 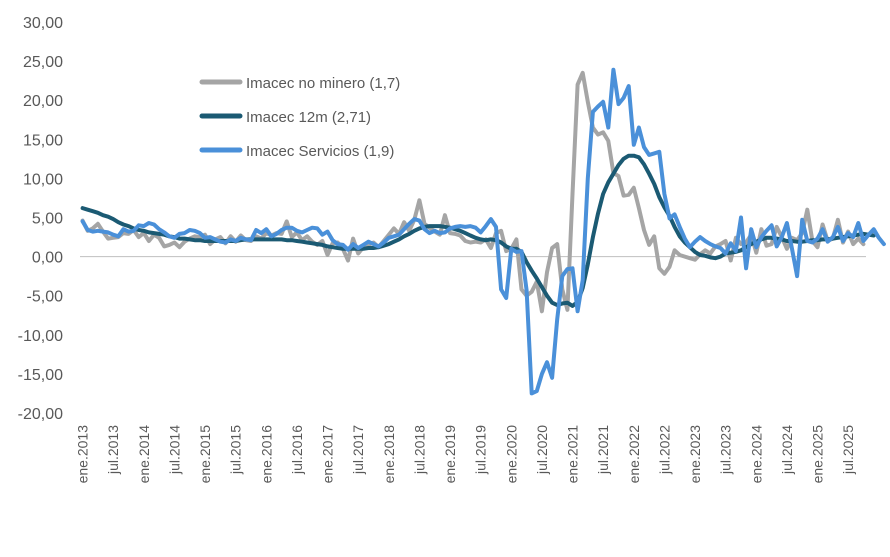 What do you see at coordinates (542, 450) in the screenshot?
I see `x-tick-label: jul.2020` at bounding box center [542, 450].